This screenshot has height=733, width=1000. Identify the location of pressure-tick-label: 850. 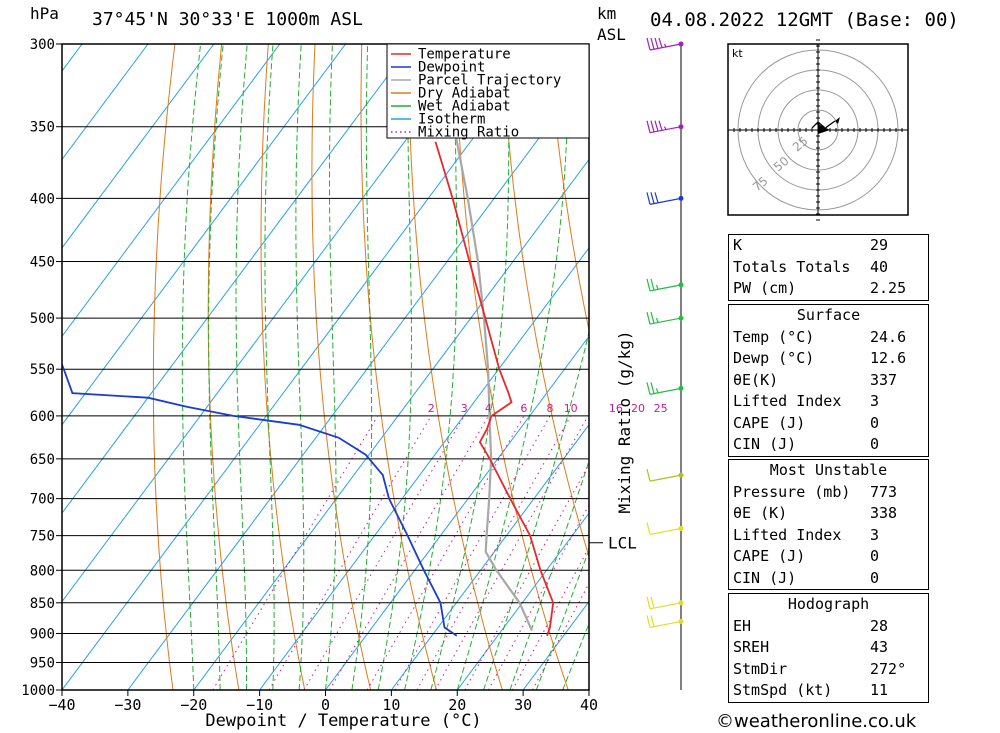
(42, 604).